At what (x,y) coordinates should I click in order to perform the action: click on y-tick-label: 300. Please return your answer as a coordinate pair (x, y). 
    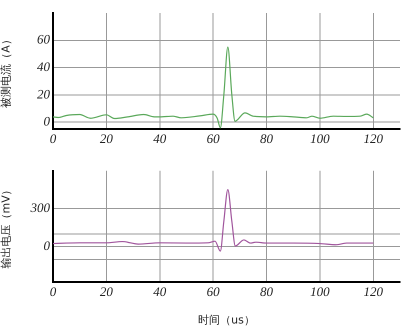
    Looking at the image, I should click on (40, 208).